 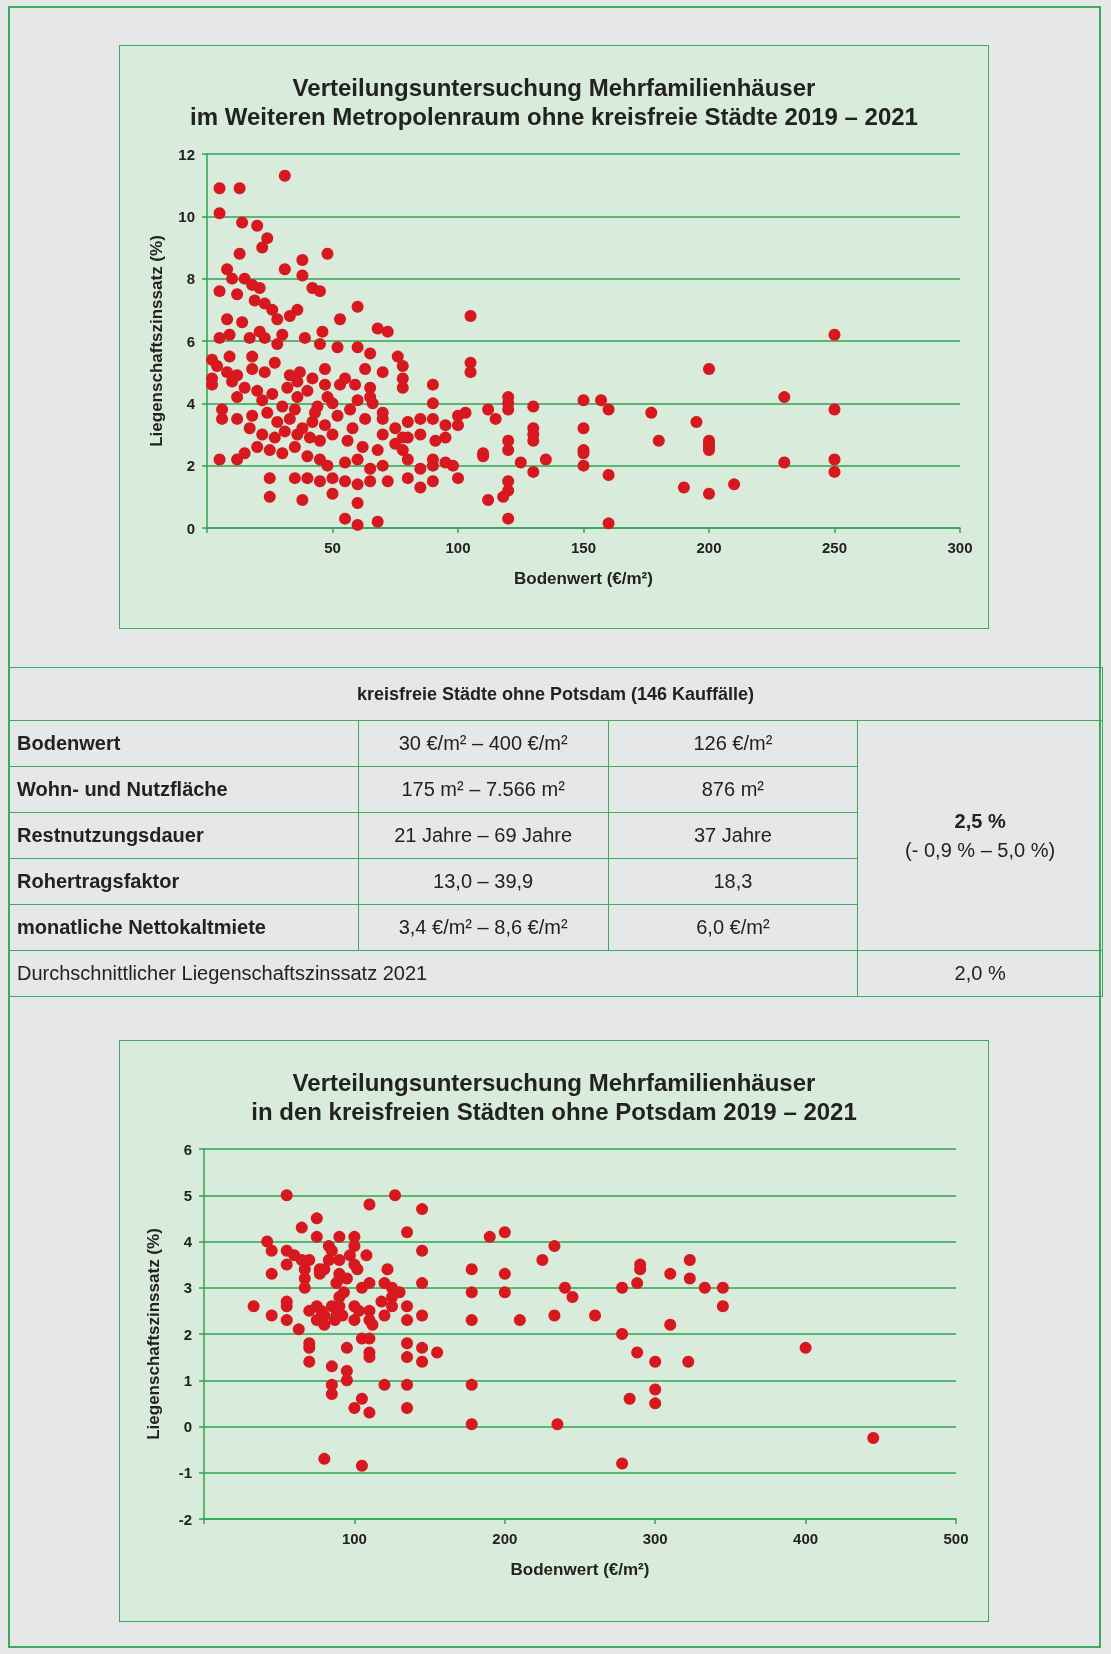 I want to click on y-tick-label: 3, so click(x=187, y=1288).